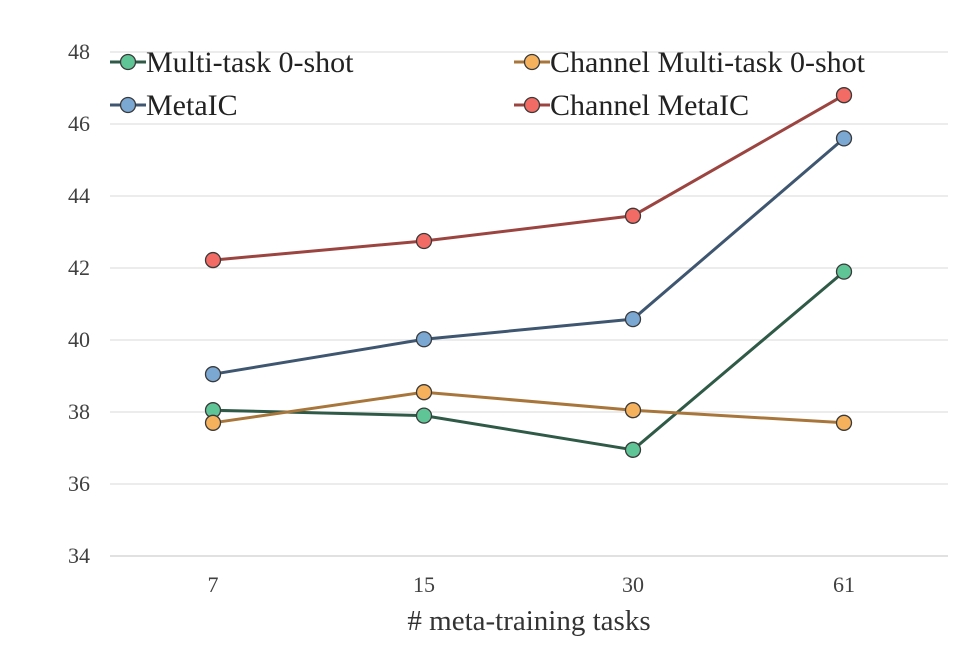 This screenshot has width=956, height=654. Describe the element at coordinates (79, 555) in the screenshot. I see `y-tick-label: 34` at that location.